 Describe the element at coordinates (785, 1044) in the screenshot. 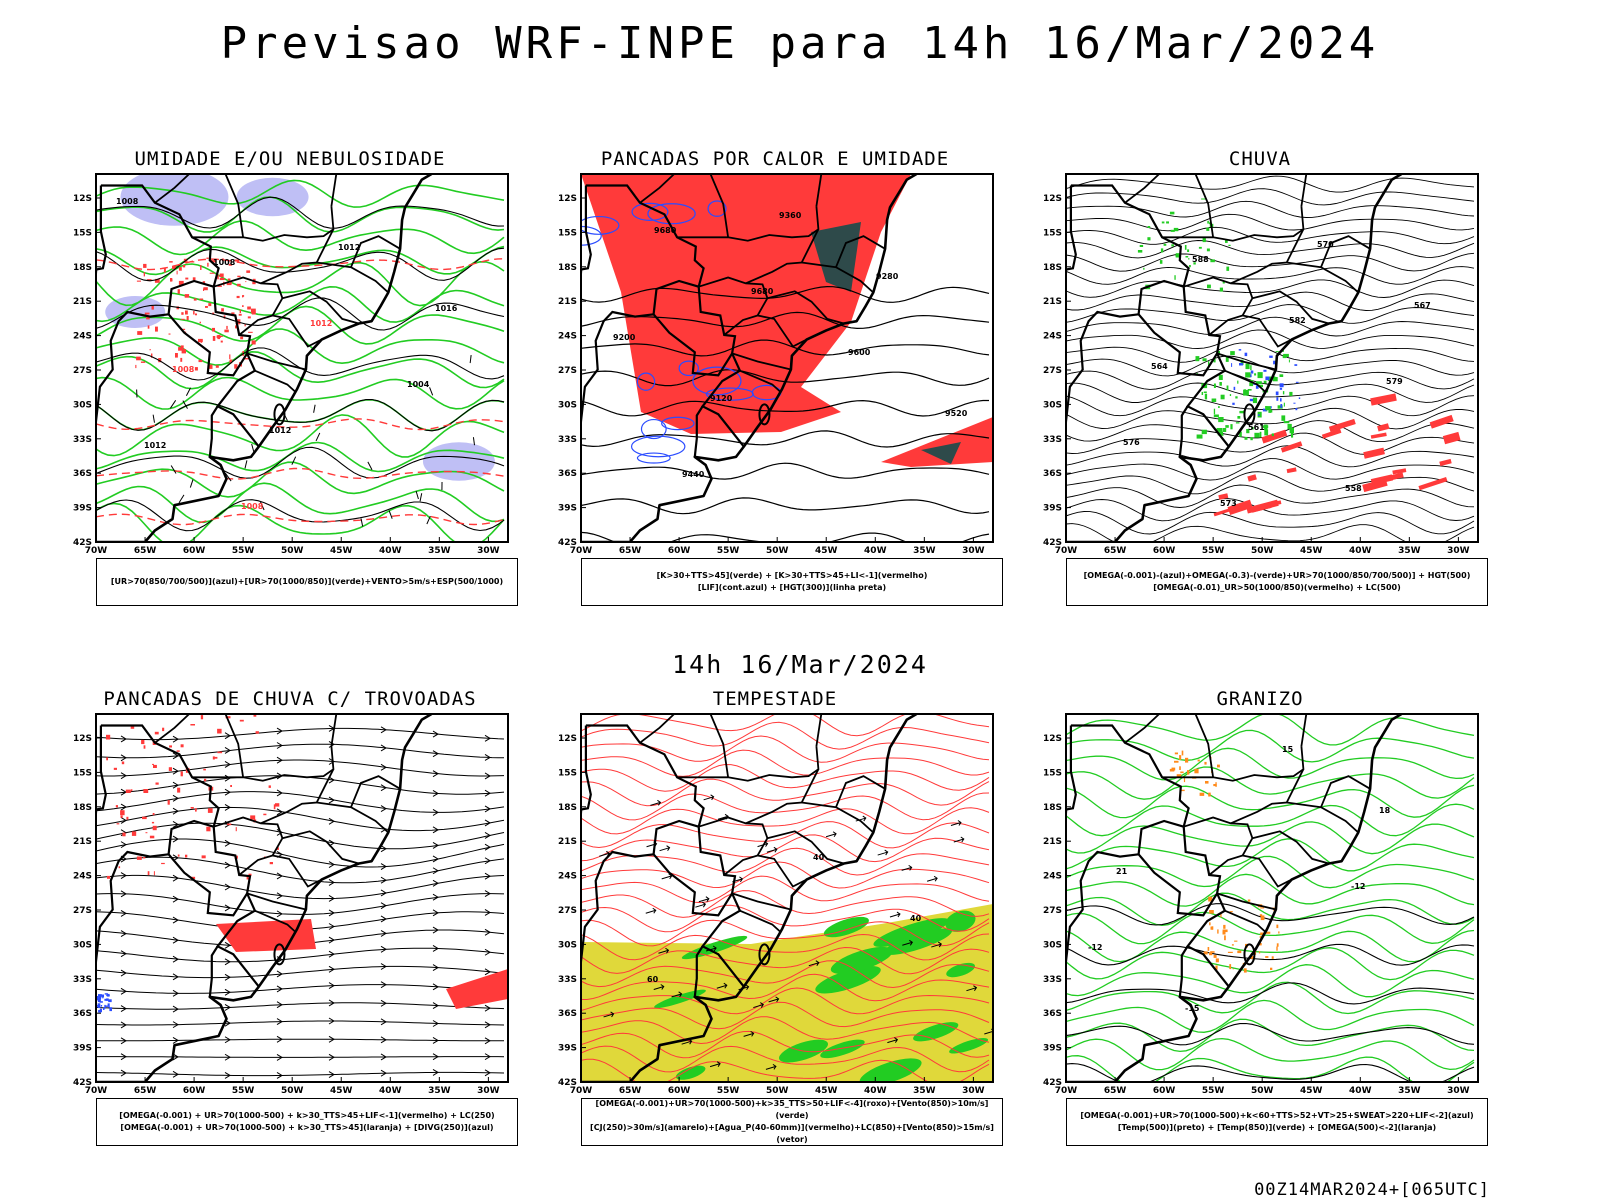

I see `water-contour` at that location.